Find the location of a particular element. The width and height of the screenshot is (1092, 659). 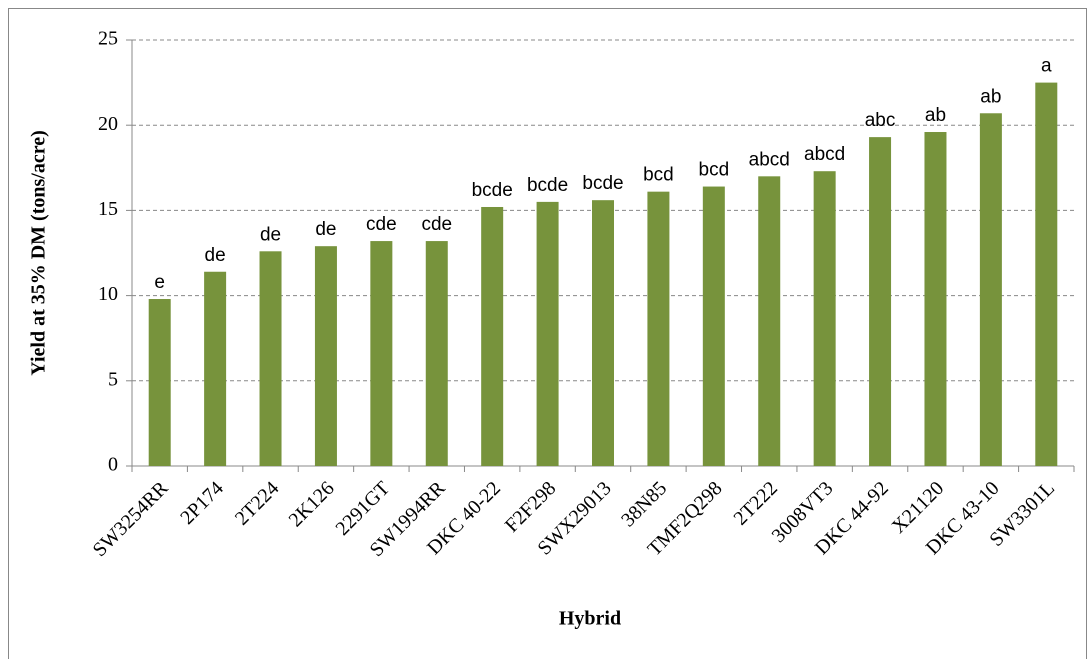

y-tick-label: 15 is located at coordinates (108, 209).